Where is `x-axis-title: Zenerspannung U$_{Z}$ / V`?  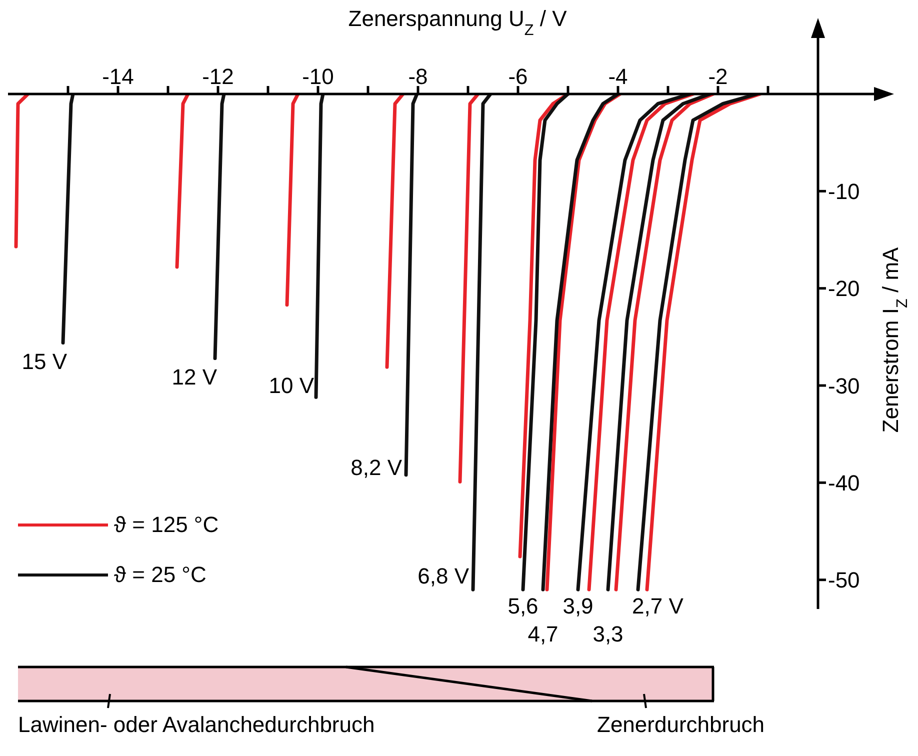
x-axis-title: Zenerspannung U$_{Z}$ / V is located at coordinates (458, 22).